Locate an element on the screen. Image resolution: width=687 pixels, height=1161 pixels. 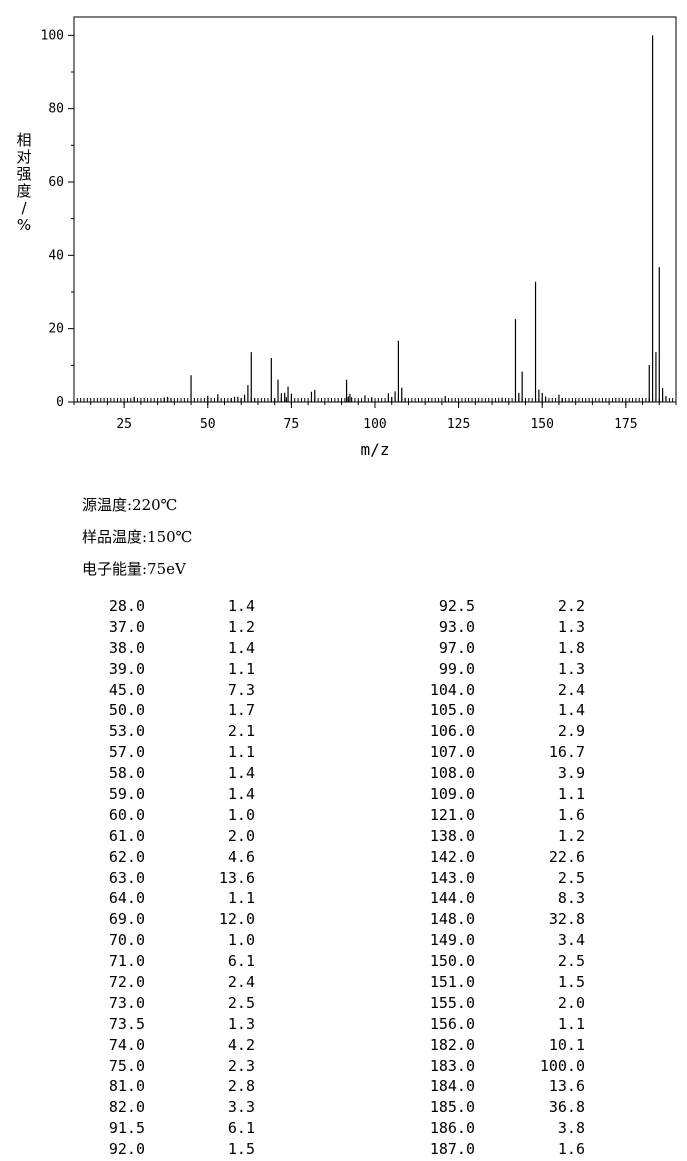
x-tick-label: 100 is located at coordinates (374, 424).